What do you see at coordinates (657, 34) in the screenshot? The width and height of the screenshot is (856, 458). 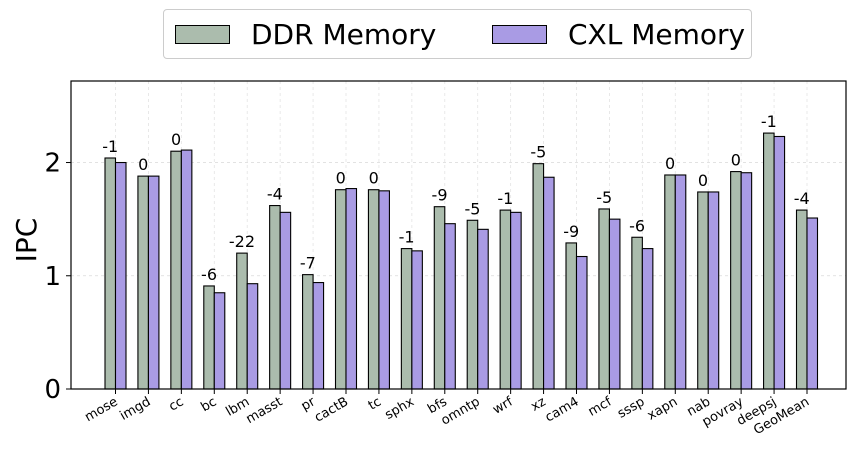 I see `legend-label-cxl: CXL Memory` at bounding box center [657, 34].